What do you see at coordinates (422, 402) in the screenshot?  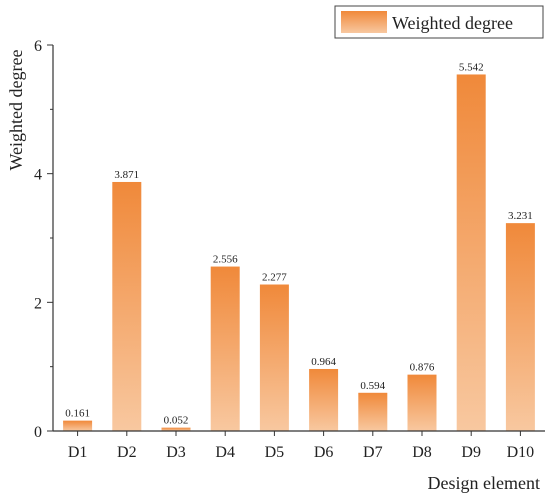 I see `bar-D8` at bounding box center [422, 402].